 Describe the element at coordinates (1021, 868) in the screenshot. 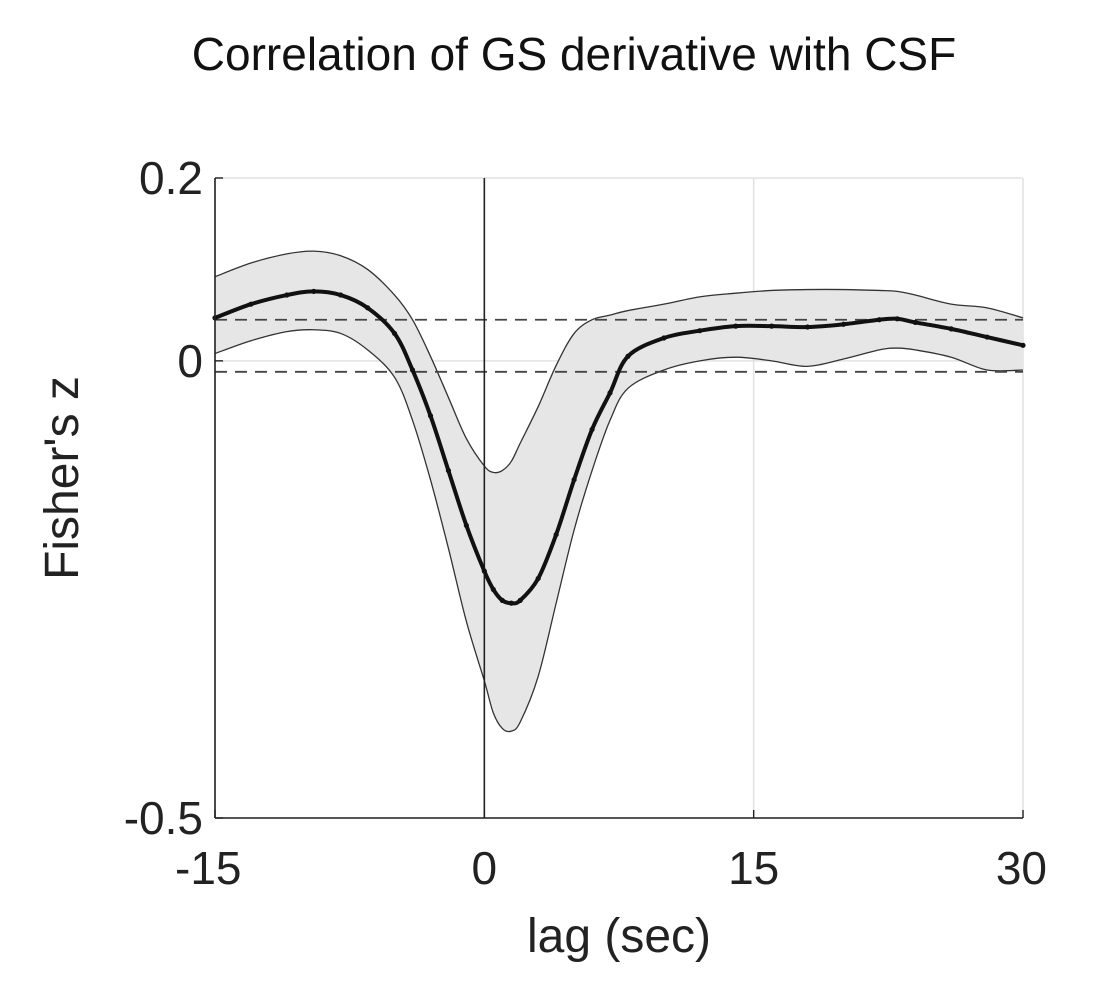

I see `x-tick-label: 30` at that location.